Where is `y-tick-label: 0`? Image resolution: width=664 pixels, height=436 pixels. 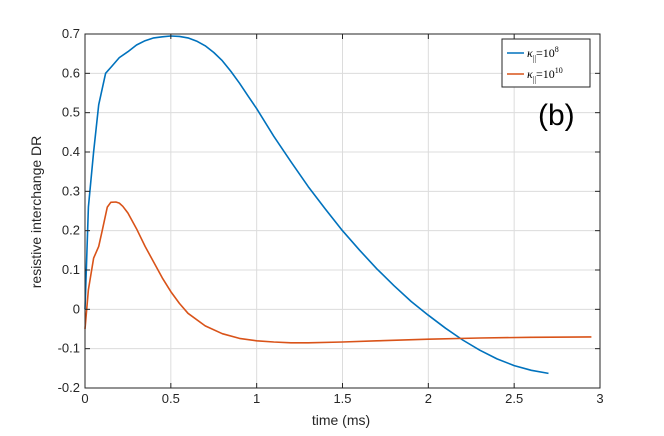 y-tick-label: 0 is located at coordinates (76, 308).